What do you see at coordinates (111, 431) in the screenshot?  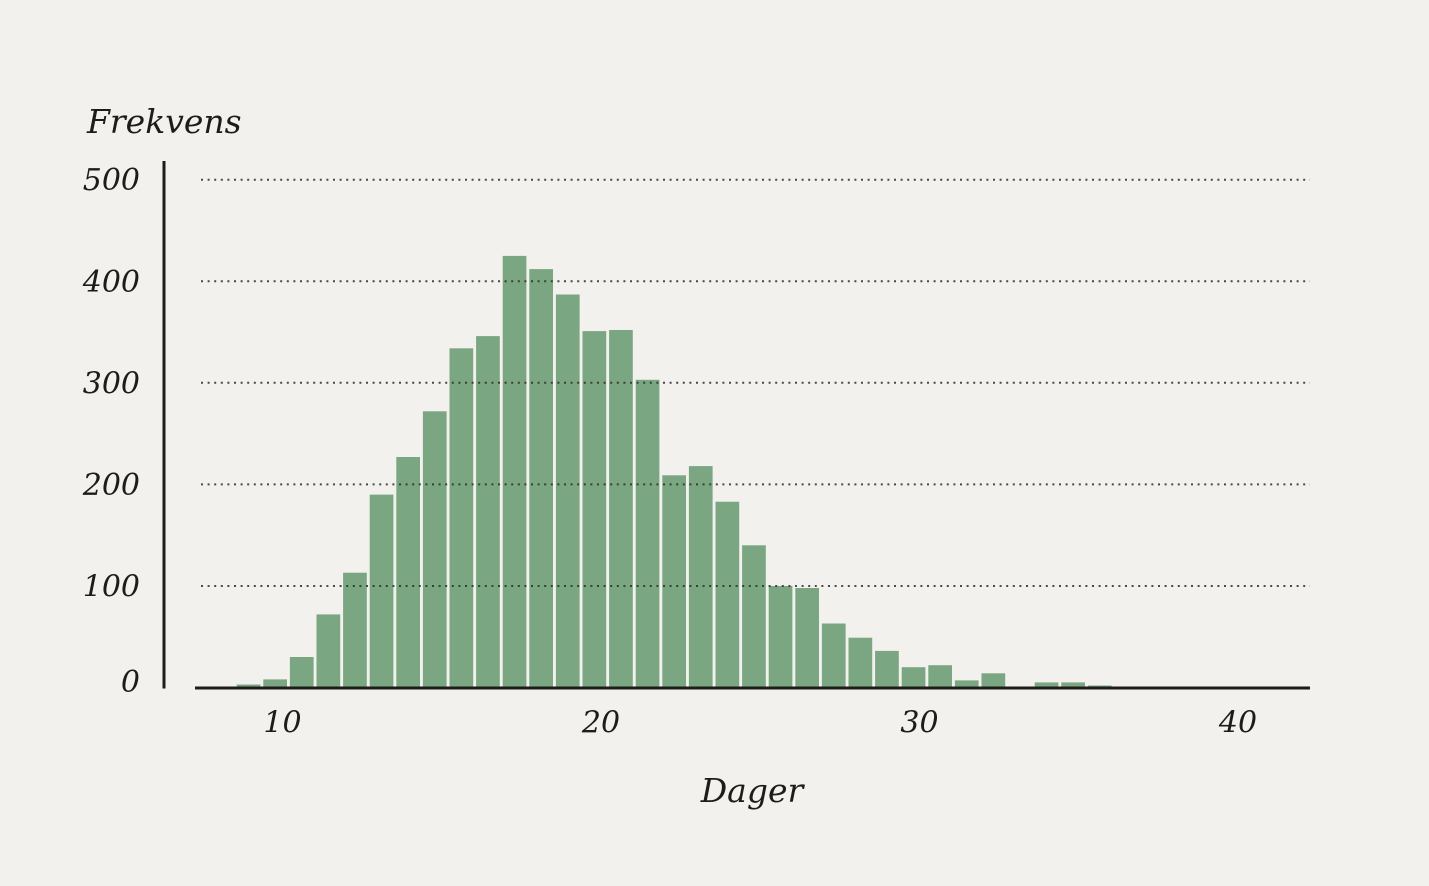 I see `y-axis-tick-labels: 0 100 200 300 400 500` at bounding box center [111, 431].